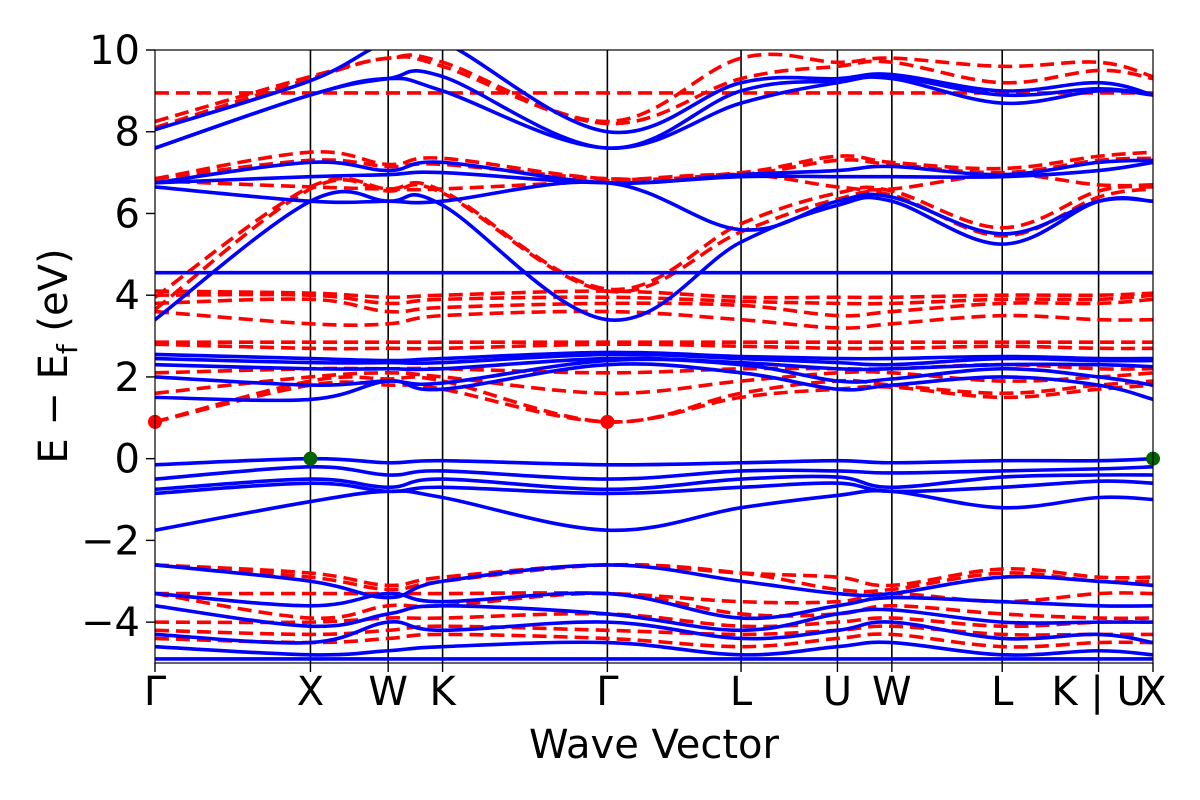 Image resolution: width=1200 pixels, height=800 pixels. Describe the element at coordinates (1098, 692) in the screenshot. I see `x-tick-label: K | U` at that location.